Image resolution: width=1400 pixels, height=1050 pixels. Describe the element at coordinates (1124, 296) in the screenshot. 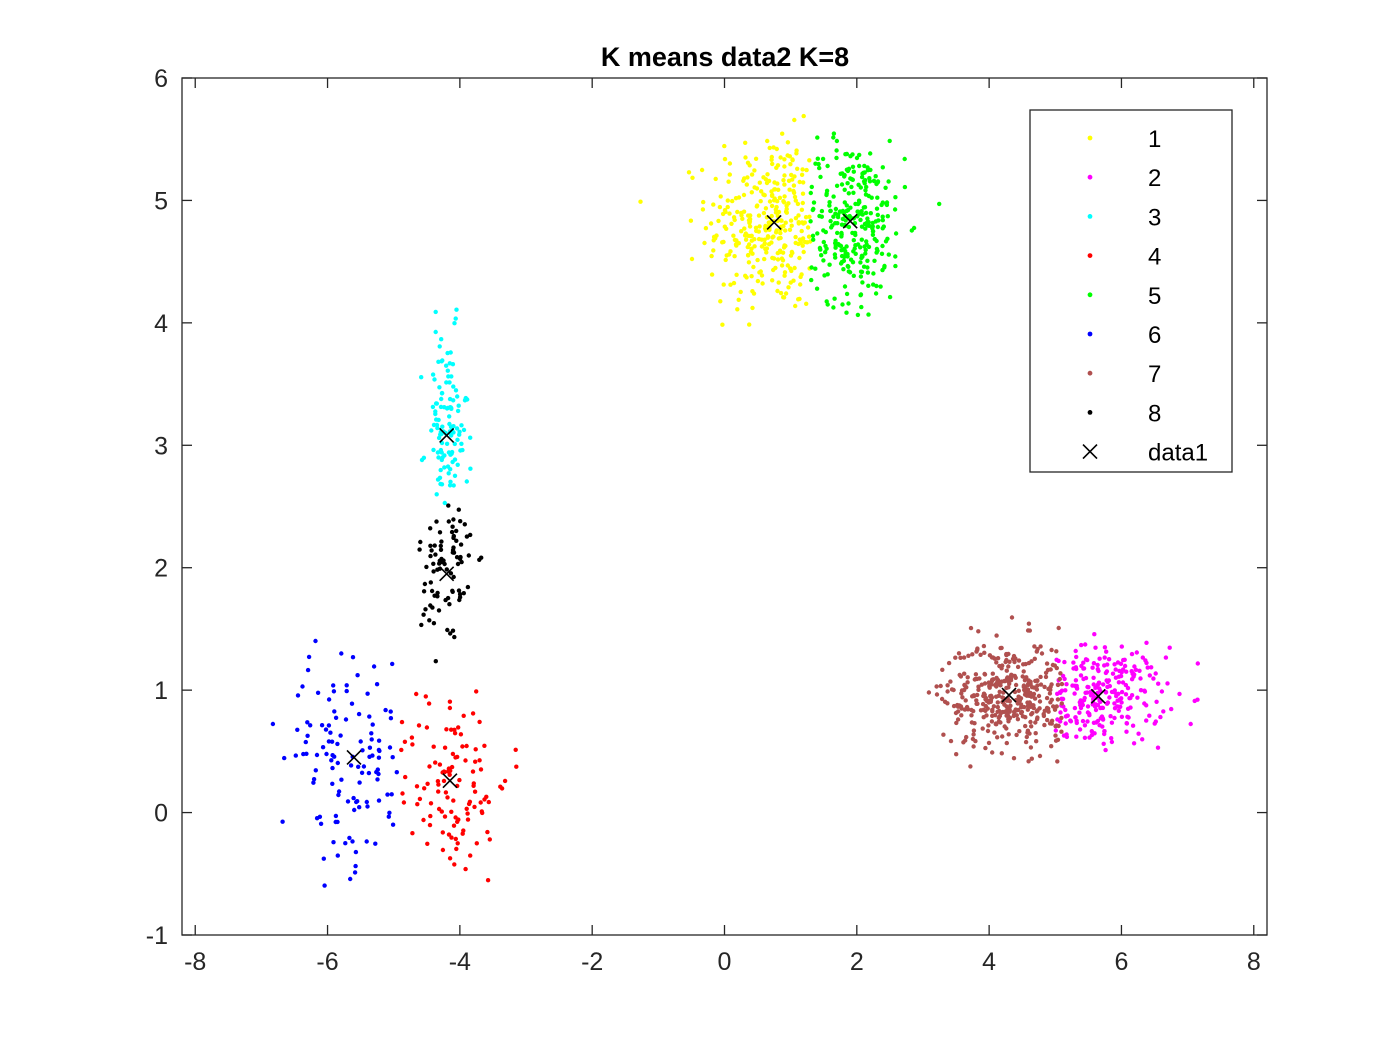

I see `legend-item: 5` at that location.